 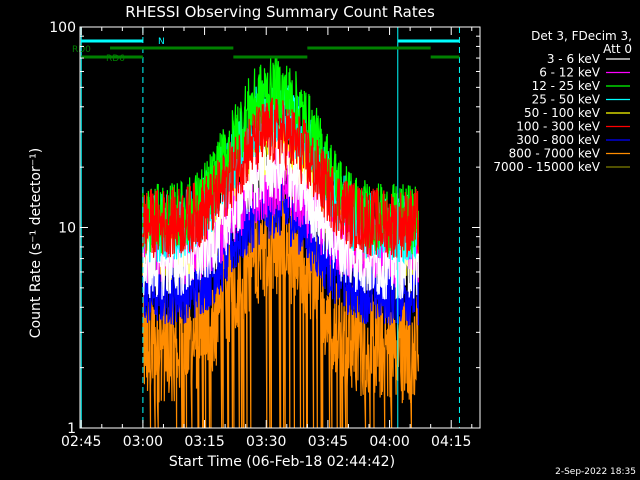 I want to click on legend-label-1: 6 - 12 keV, so click(x=570, y=73).